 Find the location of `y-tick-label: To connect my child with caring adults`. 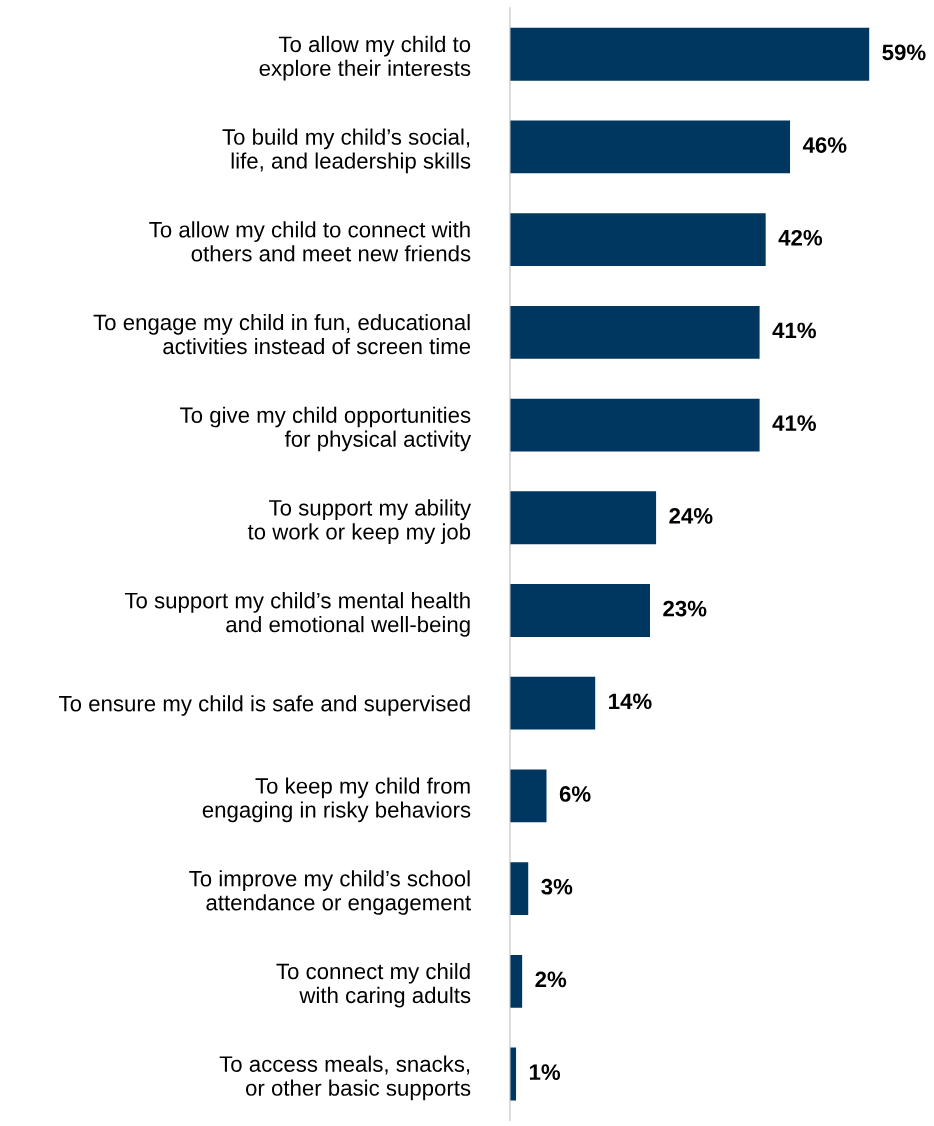

y-tick-label: To connect my child with caring adults is located at coordinates (373, 985).